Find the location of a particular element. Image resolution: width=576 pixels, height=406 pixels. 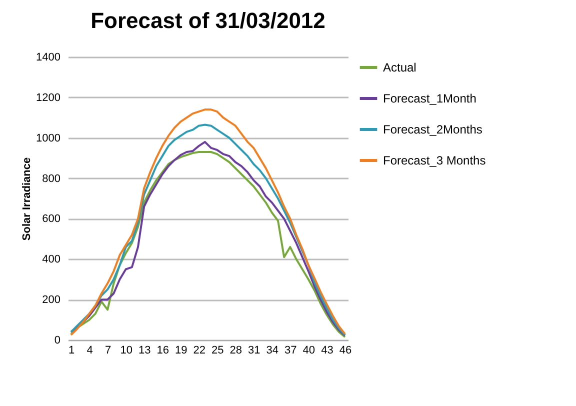

y-tick-label: 1000 is located at coordinates (48, 138).